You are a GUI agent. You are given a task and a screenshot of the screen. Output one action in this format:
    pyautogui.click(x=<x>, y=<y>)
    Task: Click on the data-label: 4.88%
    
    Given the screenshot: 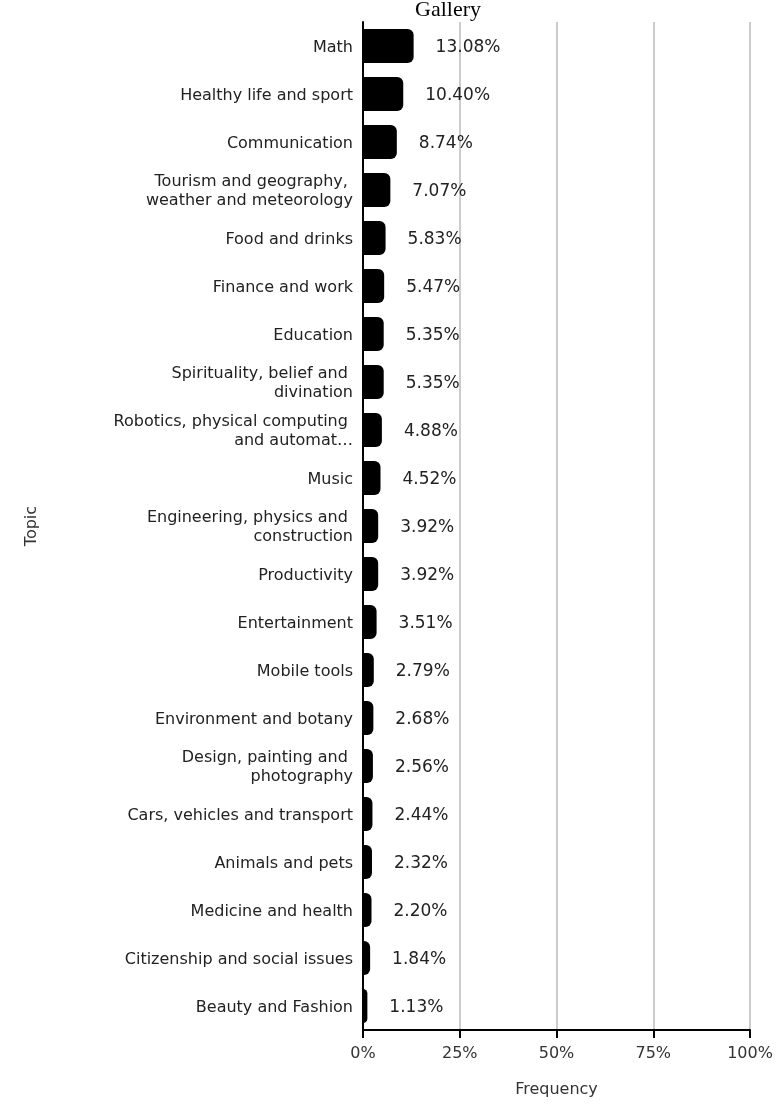 What is the action you would take?
    pyautogui.click(x=430, y=430)
    